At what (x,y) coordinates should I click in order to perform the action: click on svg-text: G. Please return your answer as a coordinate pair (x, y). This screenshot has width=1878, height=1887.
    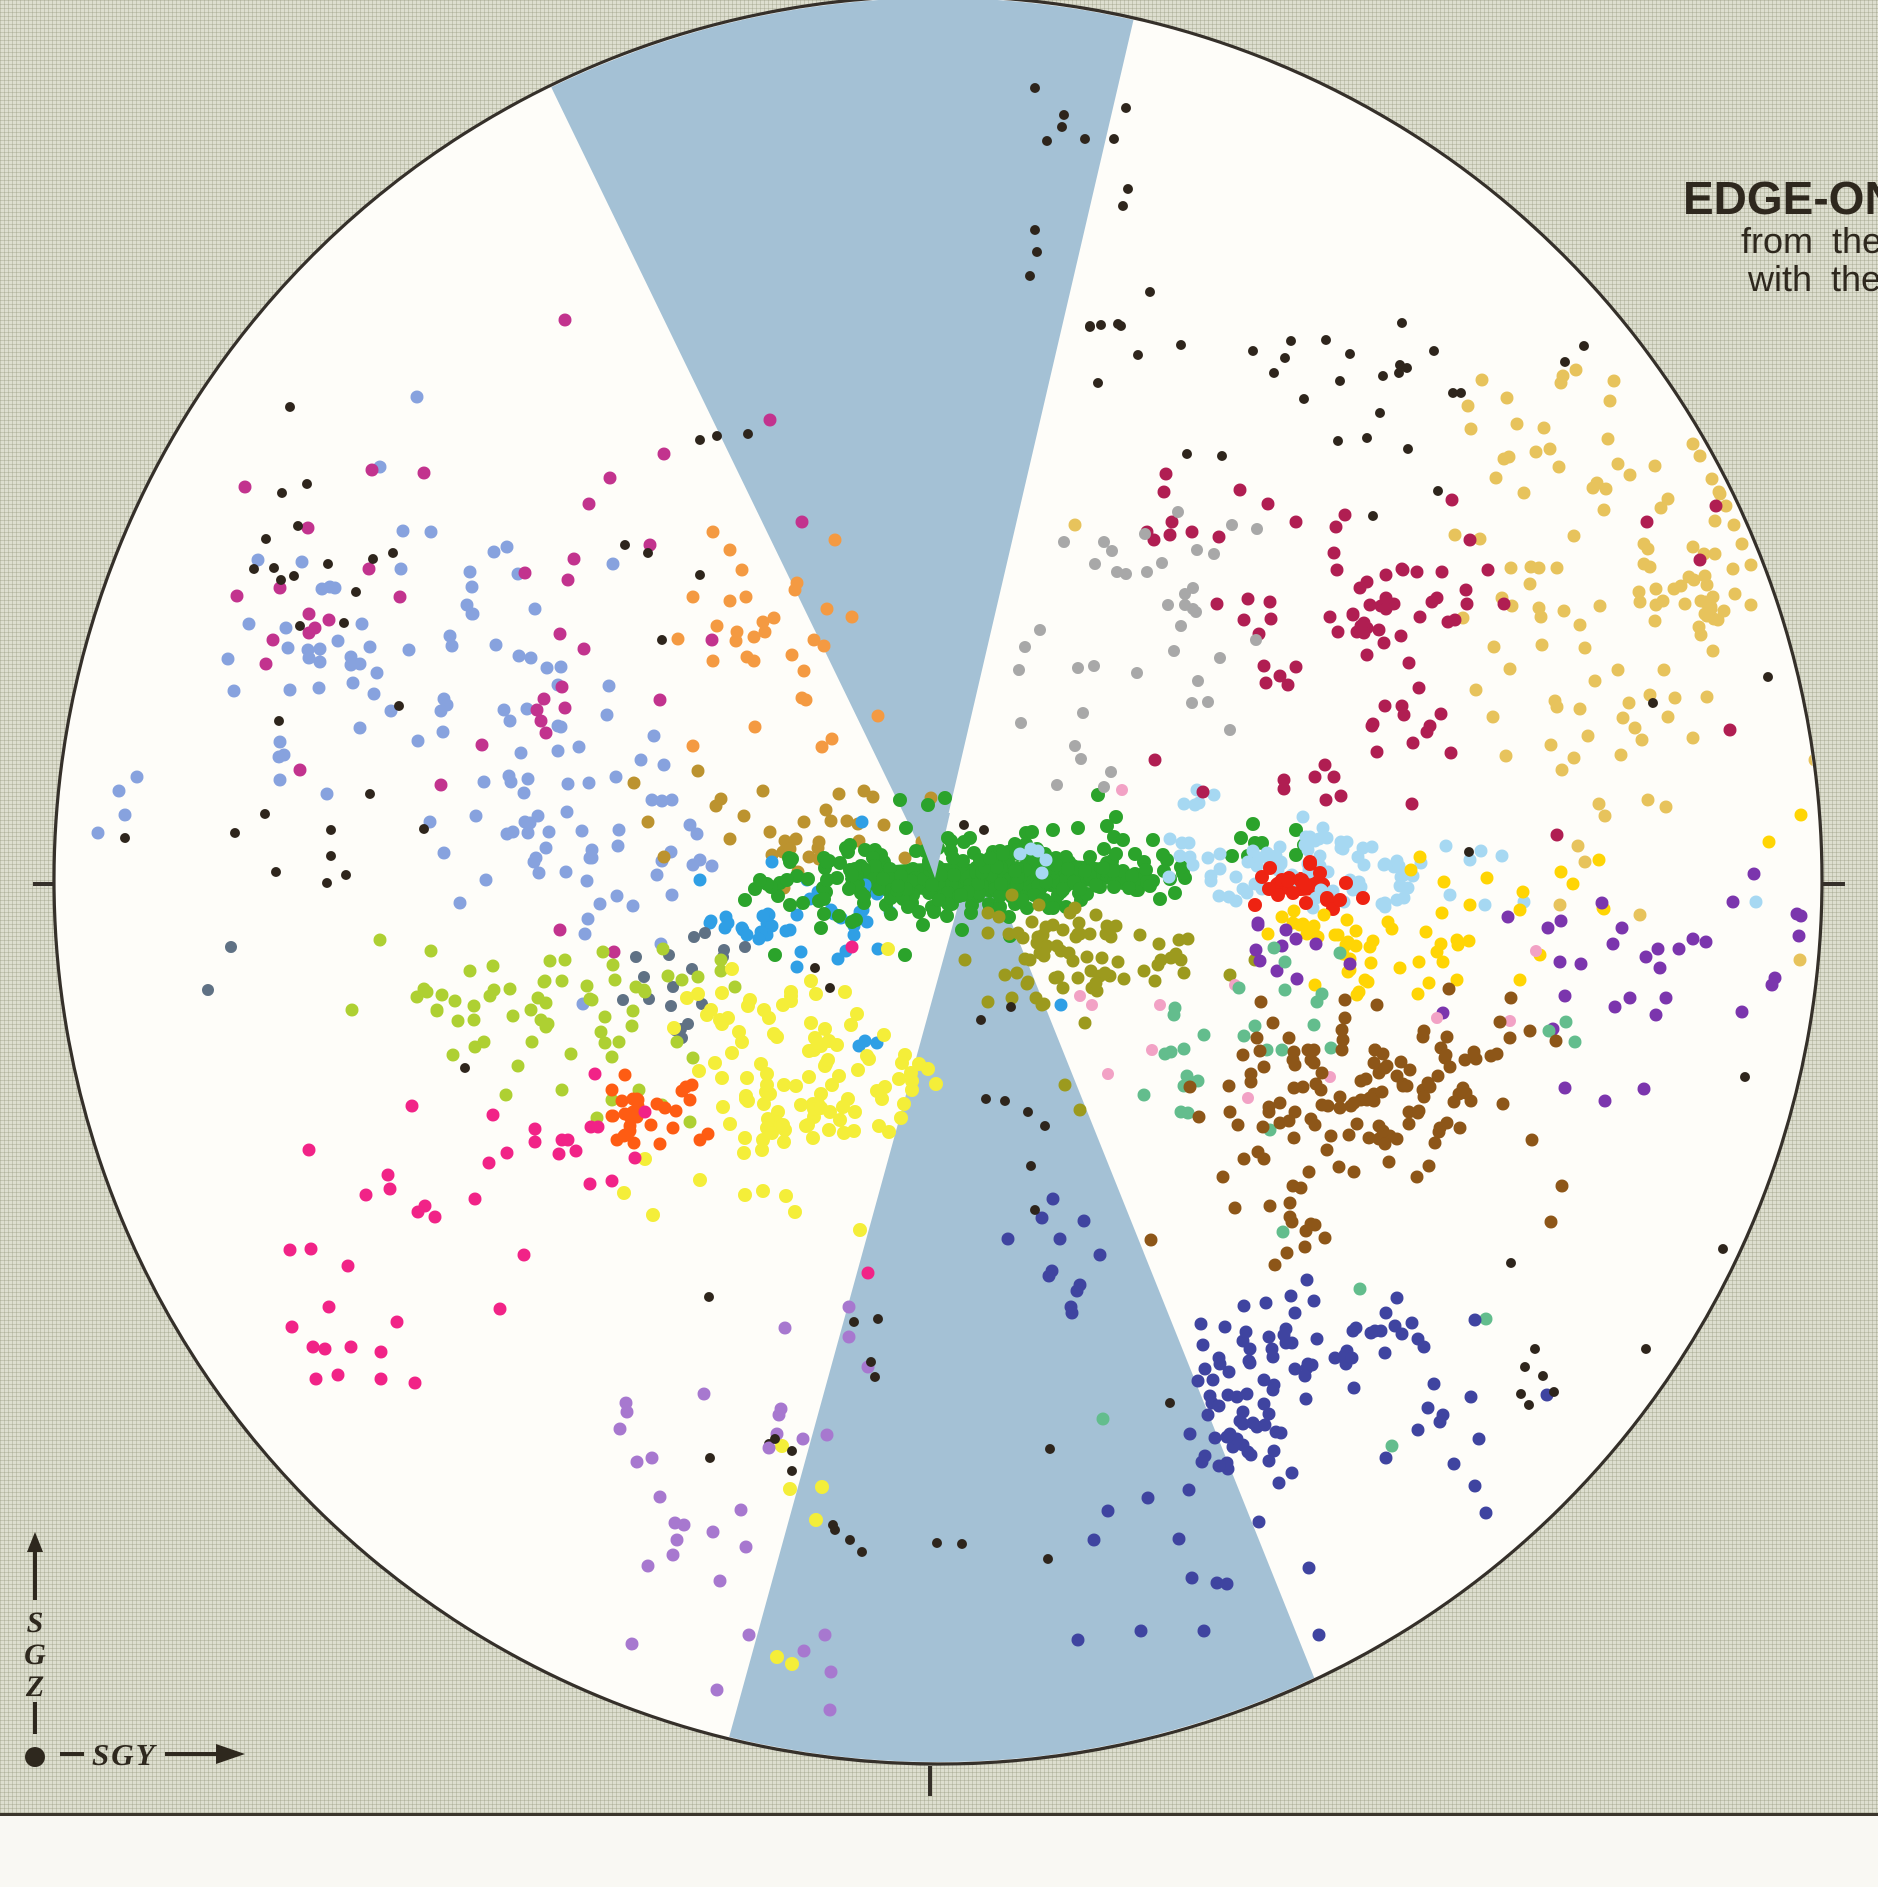
    Looking at the image, I should click on (35, 1654).